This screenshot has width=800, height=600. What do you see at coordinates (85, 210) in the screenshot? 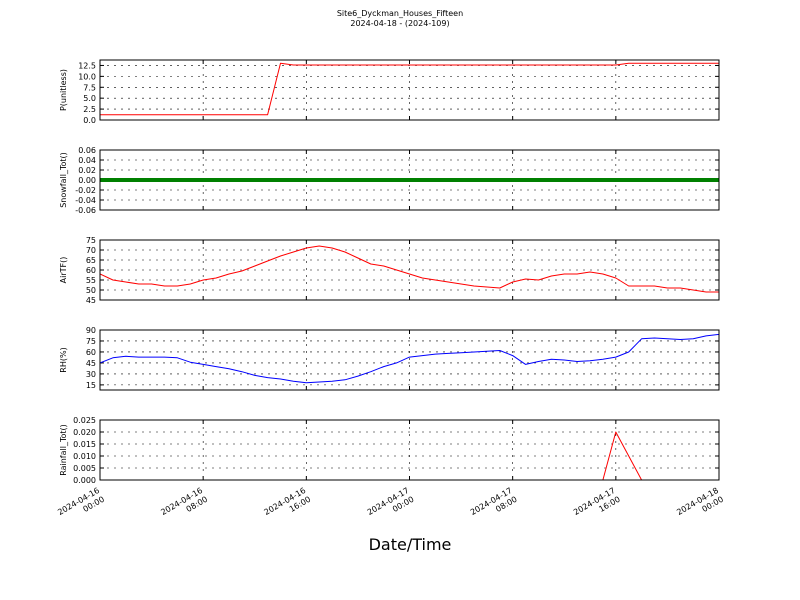
I see `y-tick-label: -0.06` at bounding box center [85, 210].